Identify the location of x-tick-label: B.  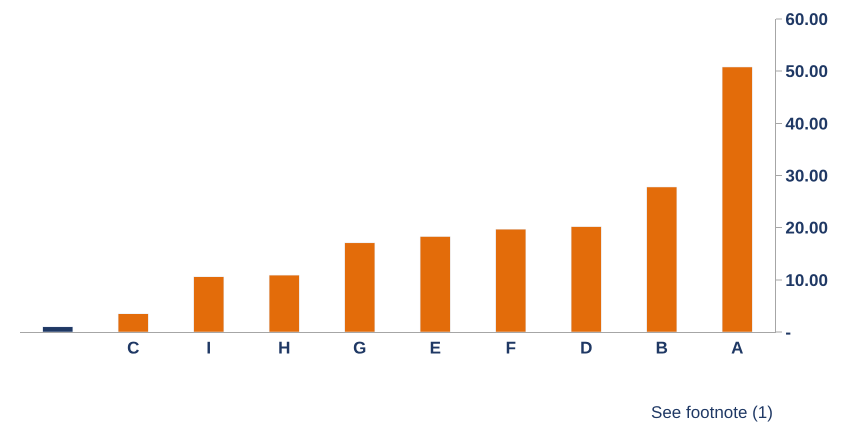
(662, 348).